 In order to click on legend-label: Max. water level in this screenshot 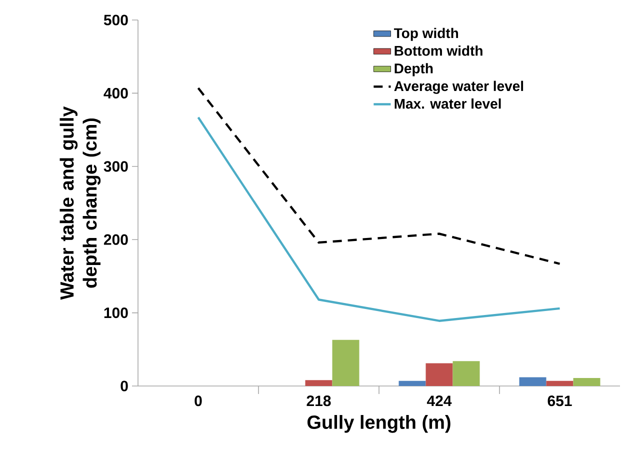, I will do `click(447, 103)`.